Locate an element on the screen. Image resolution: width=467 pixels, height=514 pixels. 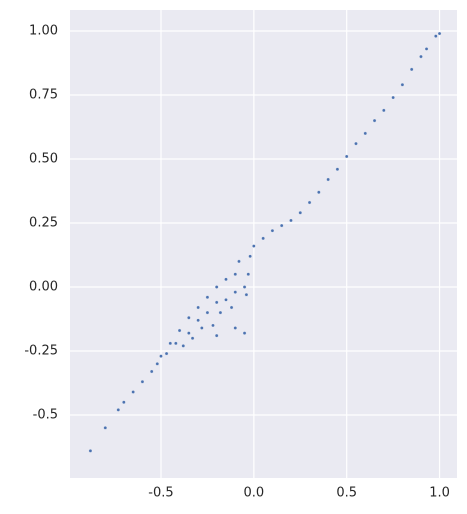
y-tick-label: 1.00 is located at coordinates (43, 30).